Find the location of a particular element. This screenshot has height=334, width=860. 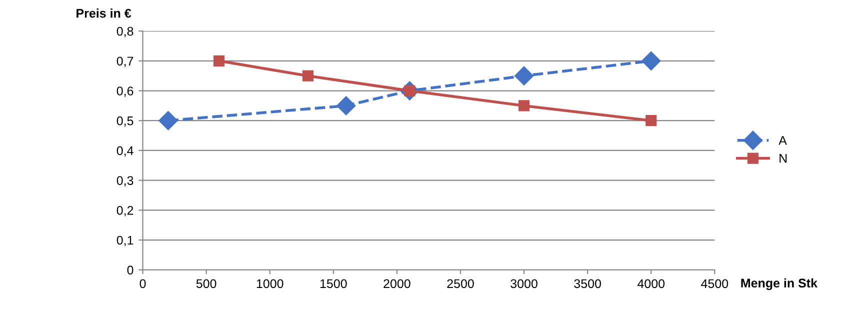

x-tick-label: 3000 is located at coordinates (524, 283).